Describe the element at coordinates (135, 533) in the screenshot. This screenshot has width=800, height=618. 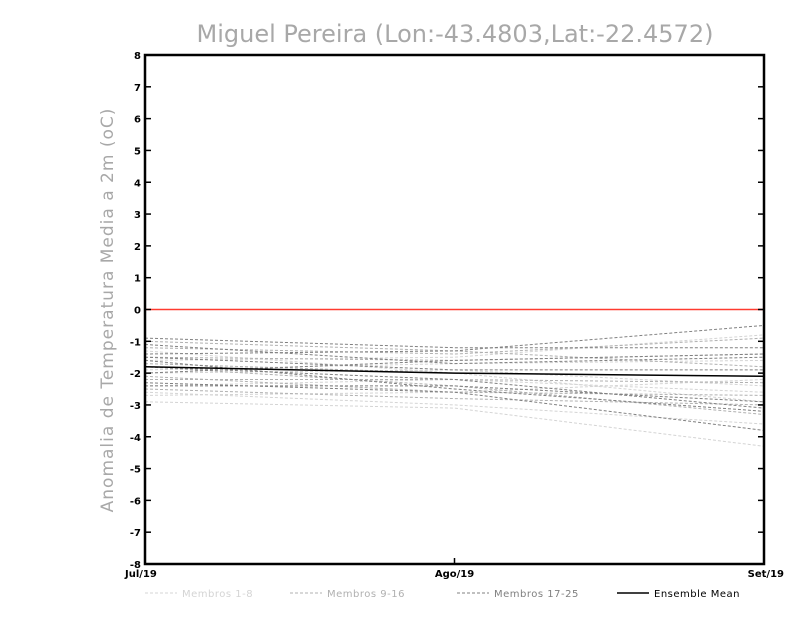
I see `y-tick-label: -7` at that location.